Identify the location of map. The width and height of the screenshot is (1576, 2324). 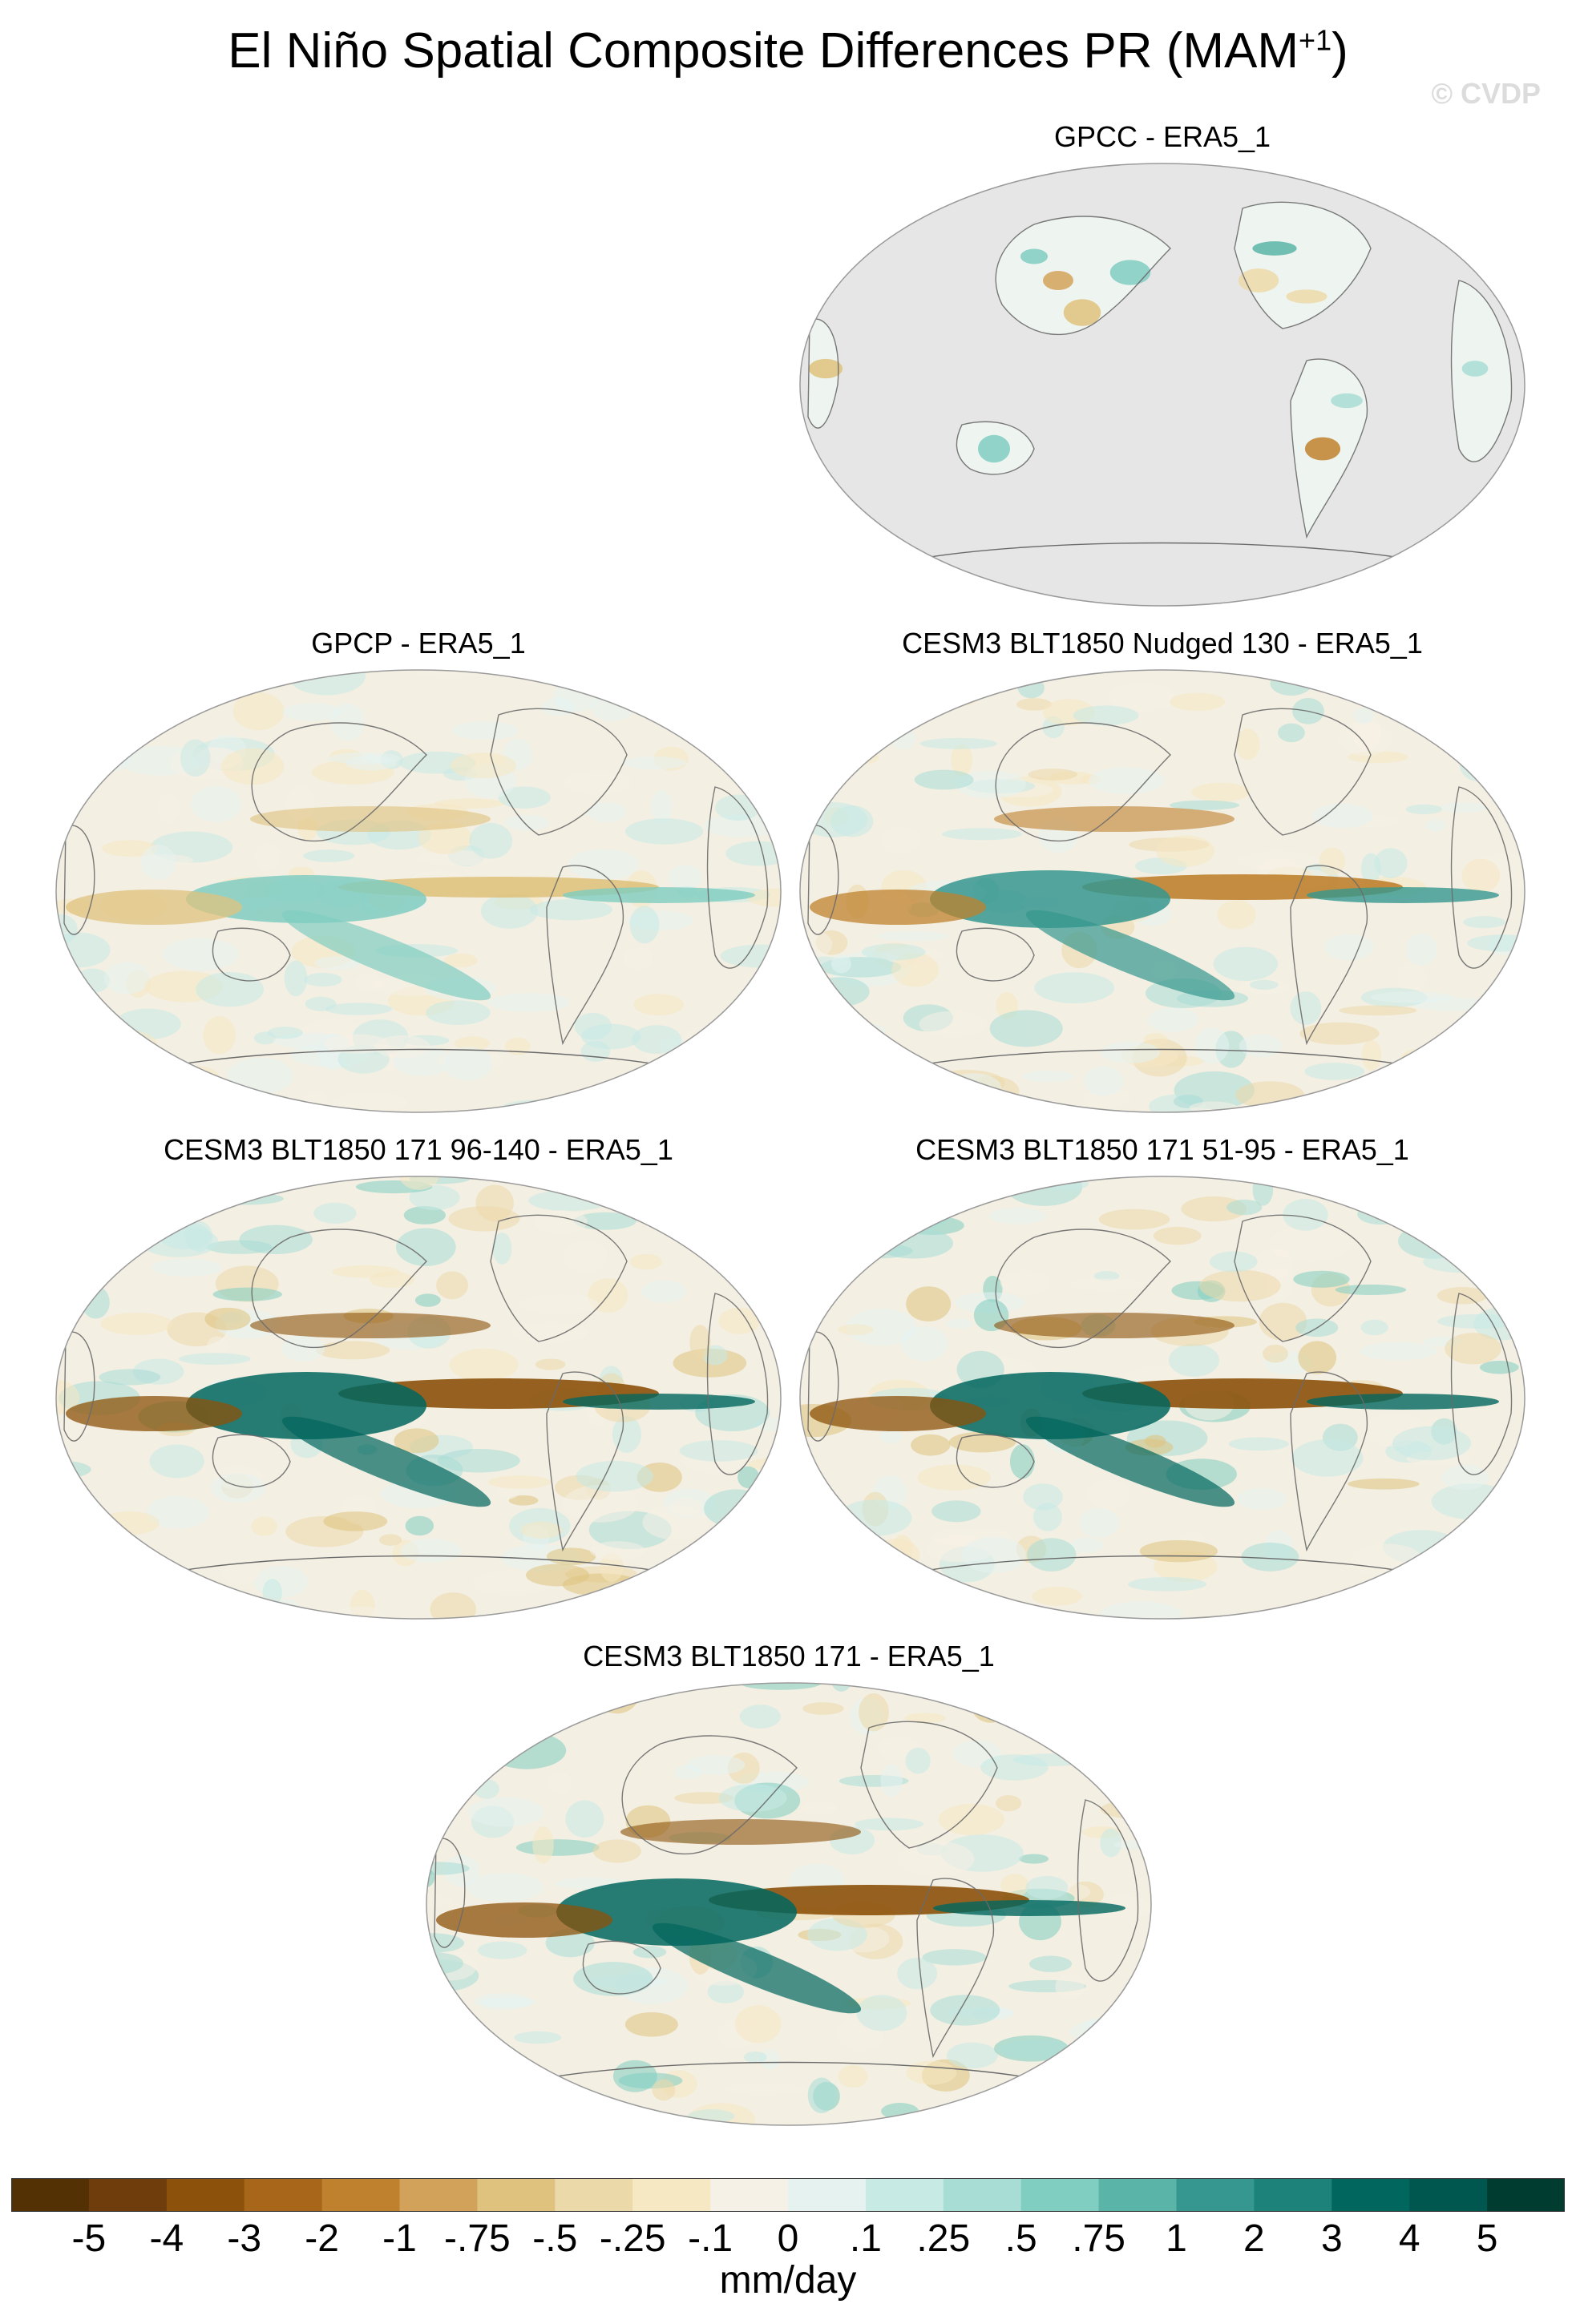
(1162, 891).